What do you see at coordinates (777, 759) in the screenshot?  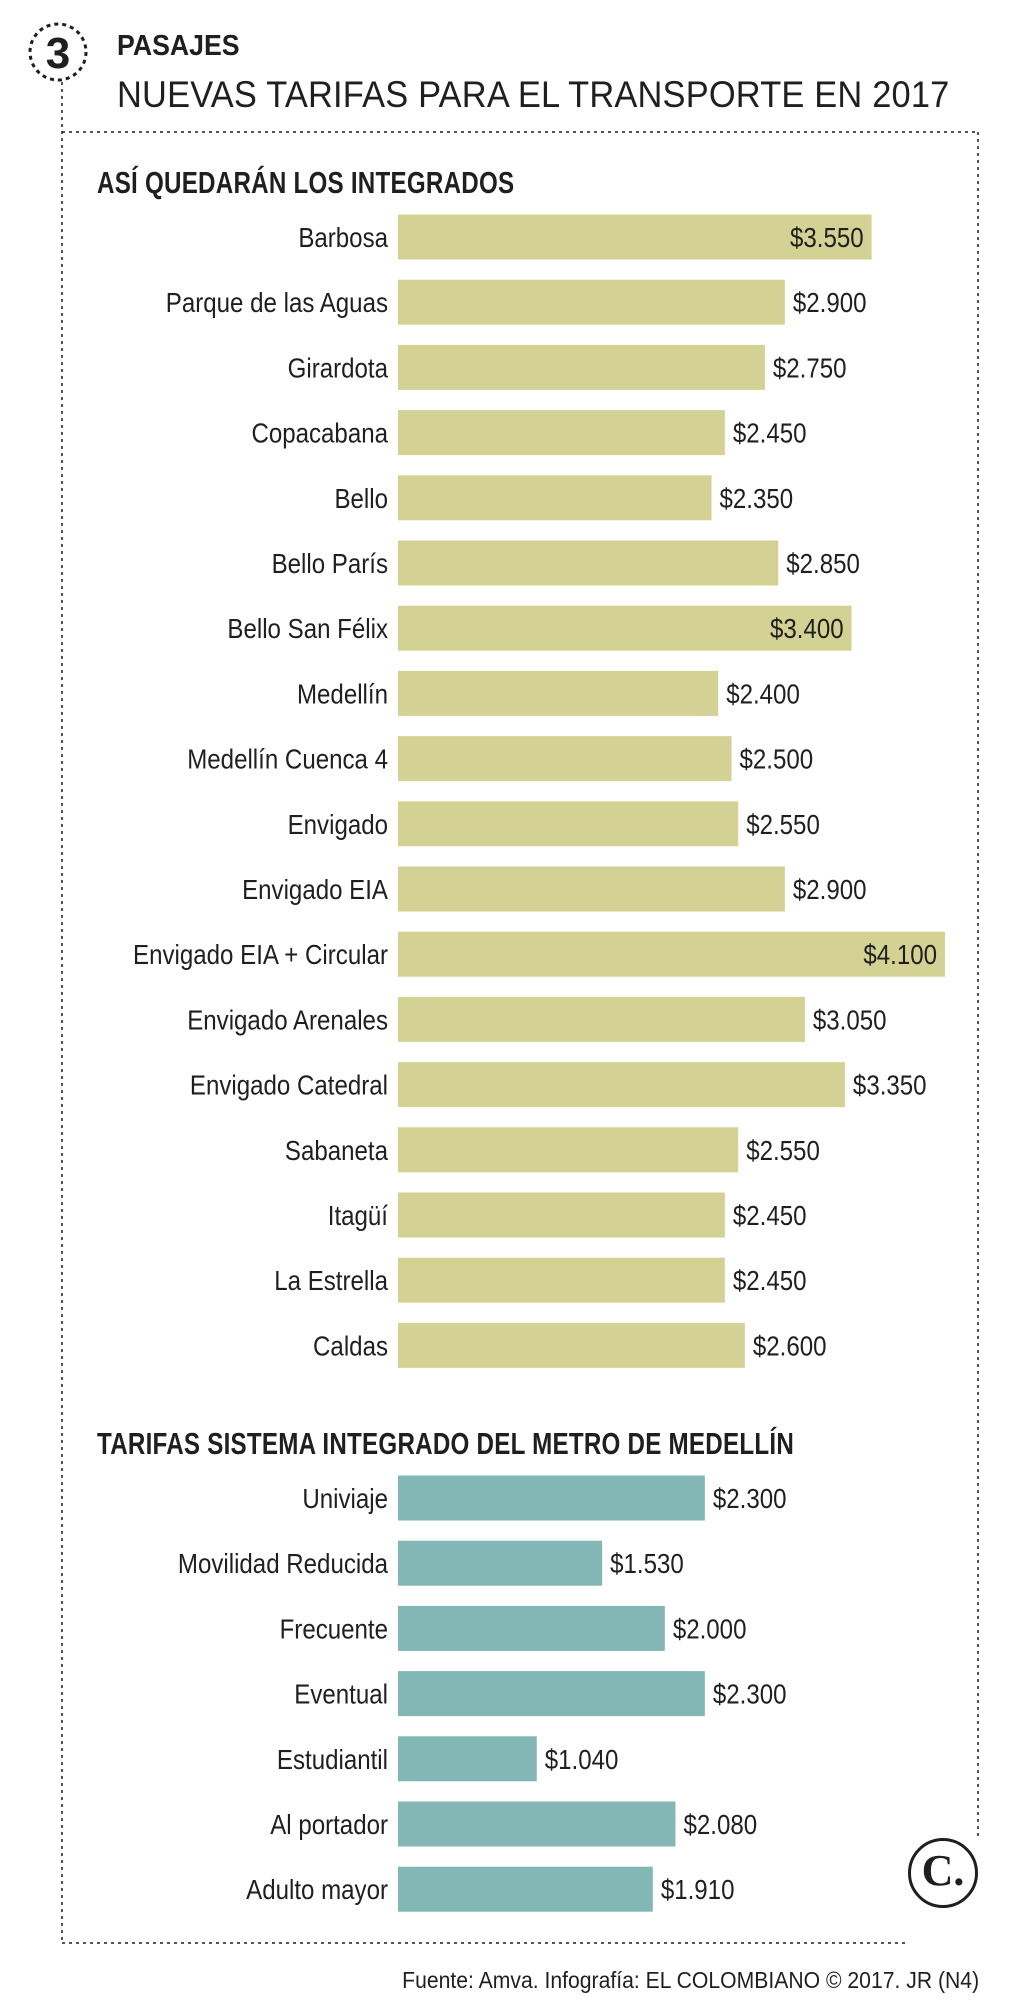 I see `integrados-value-label: $2.500` at bounding box center [777, 759].